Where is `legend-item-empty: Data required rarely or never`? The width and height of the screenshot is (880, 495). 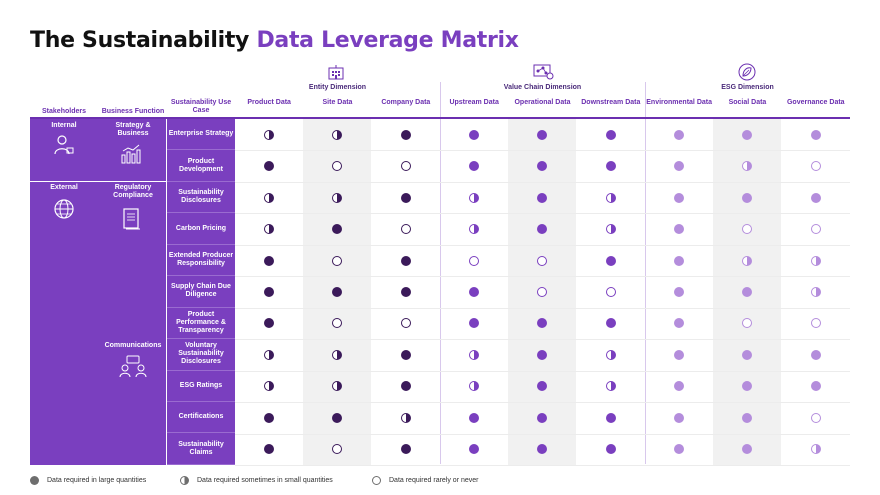
legend-item-empty: Data required rarely or never is located at coordinates (425, 480).